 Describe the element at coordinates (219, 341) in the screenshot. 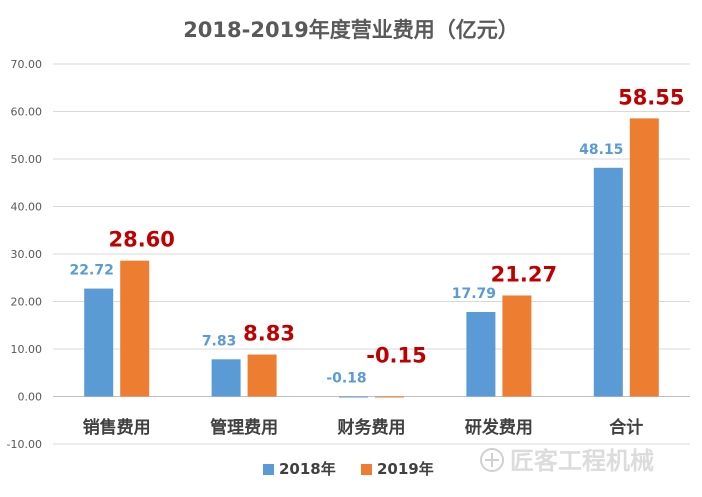

I see `data-label-series-1: 7.83` at that location.